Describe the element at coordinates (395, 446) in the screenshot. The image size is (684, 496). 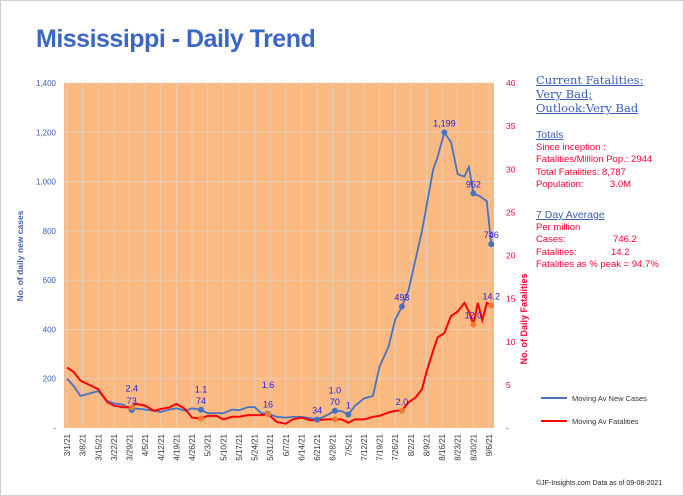
I see `x-tick-label: 7/26/21` at that location.